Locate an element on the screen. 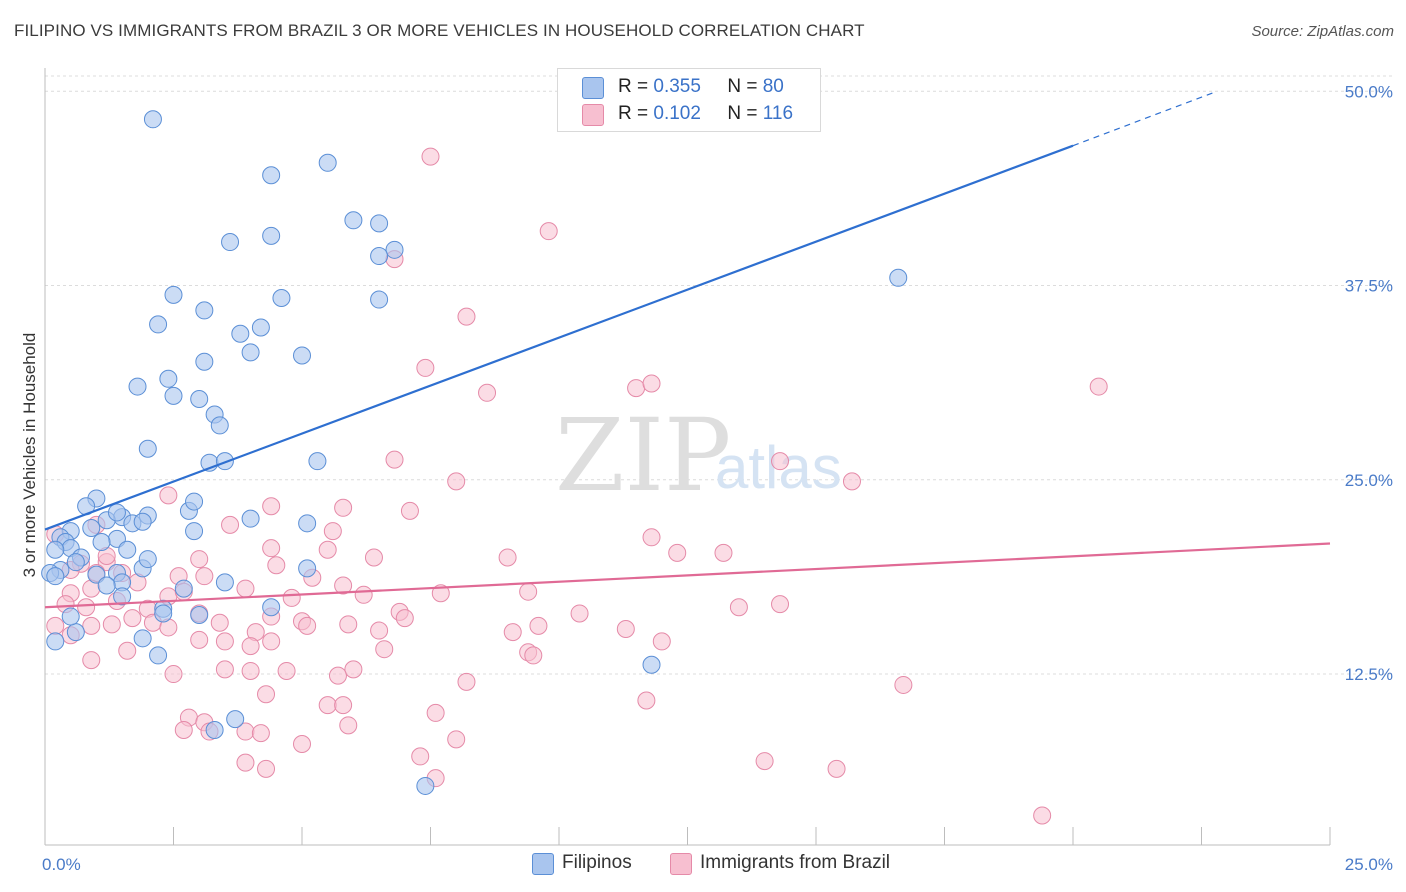 The image size is (1406, 892). y-tick-label: 25.0% is located at coordinates (1369, 480).